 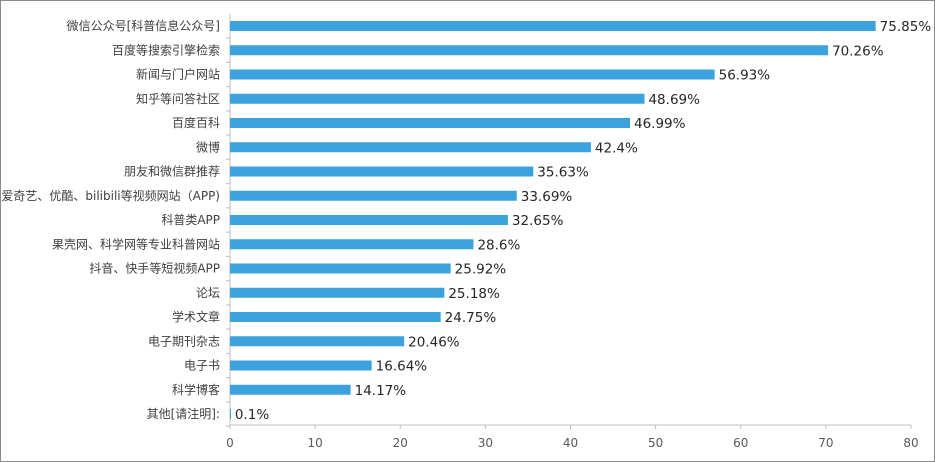 What do you see at coordinates (252, 415) in the screenshot?
I see `data-label: 0.1%` at bounding box center [252, 415].